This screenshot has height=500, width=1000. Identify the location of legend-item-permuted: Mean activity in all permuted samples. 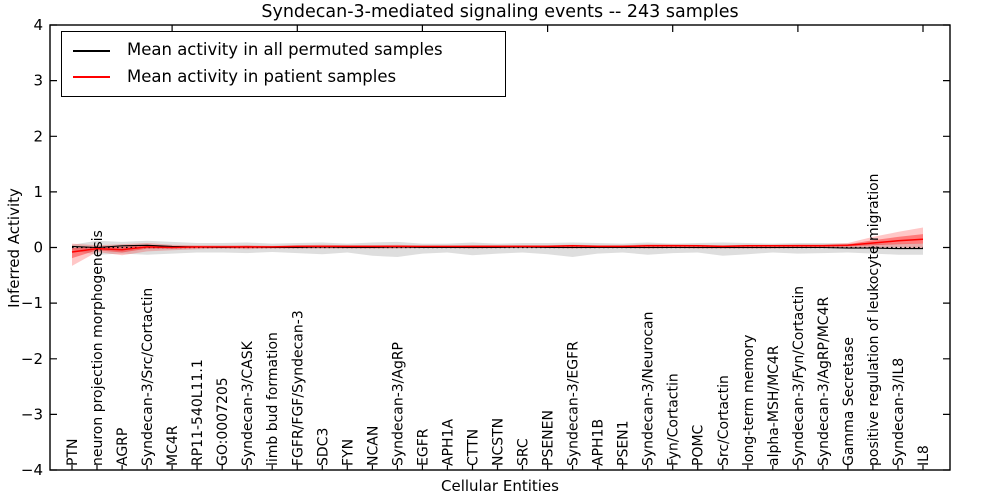
(283, 50).